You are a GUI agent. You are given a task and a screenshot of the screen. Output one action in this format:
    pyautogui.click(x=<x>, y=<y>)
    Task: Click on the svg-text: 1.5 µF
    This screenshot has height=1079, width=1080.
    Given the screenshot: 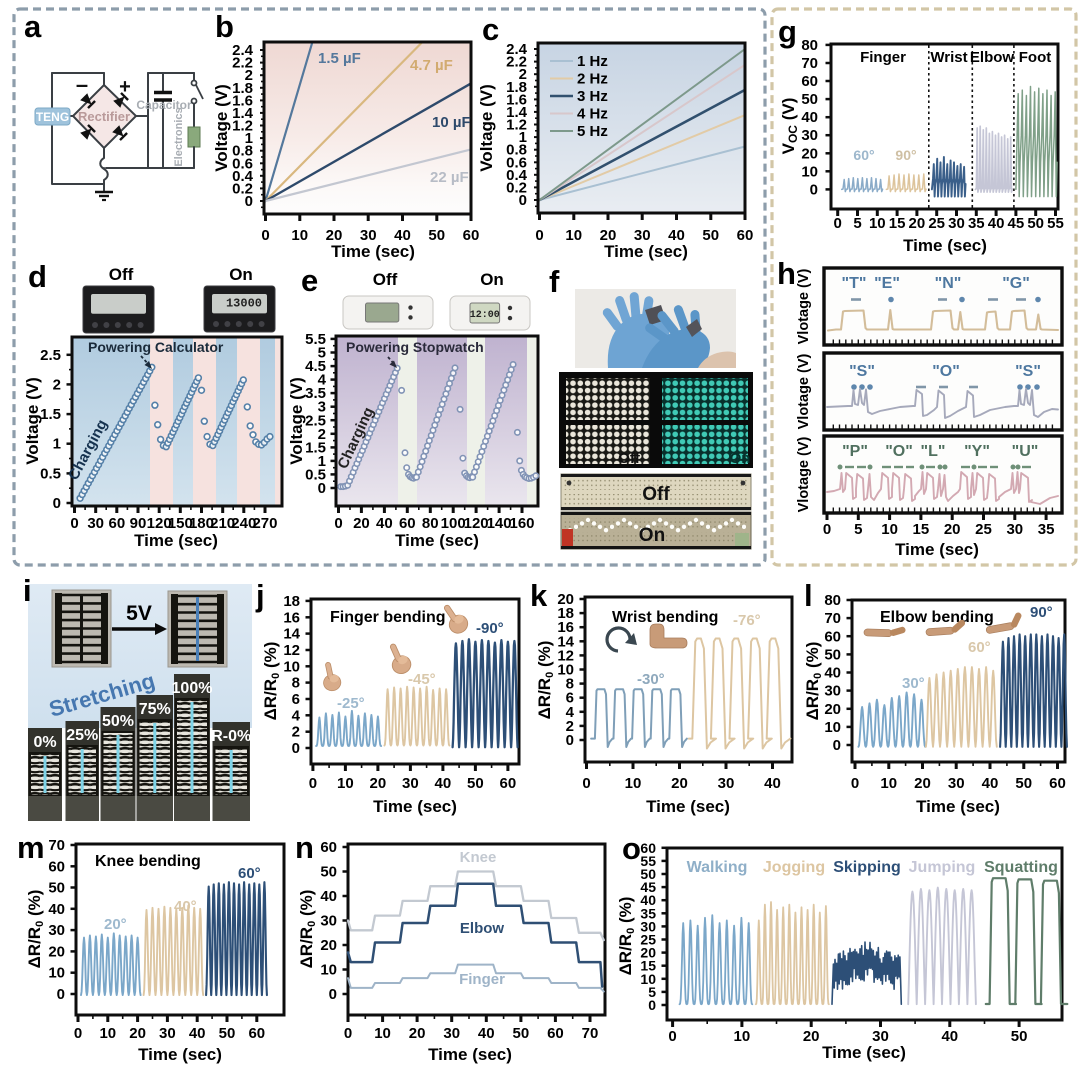 What is the action you would take?
    pyautogui.click(x=339, y=58)
    